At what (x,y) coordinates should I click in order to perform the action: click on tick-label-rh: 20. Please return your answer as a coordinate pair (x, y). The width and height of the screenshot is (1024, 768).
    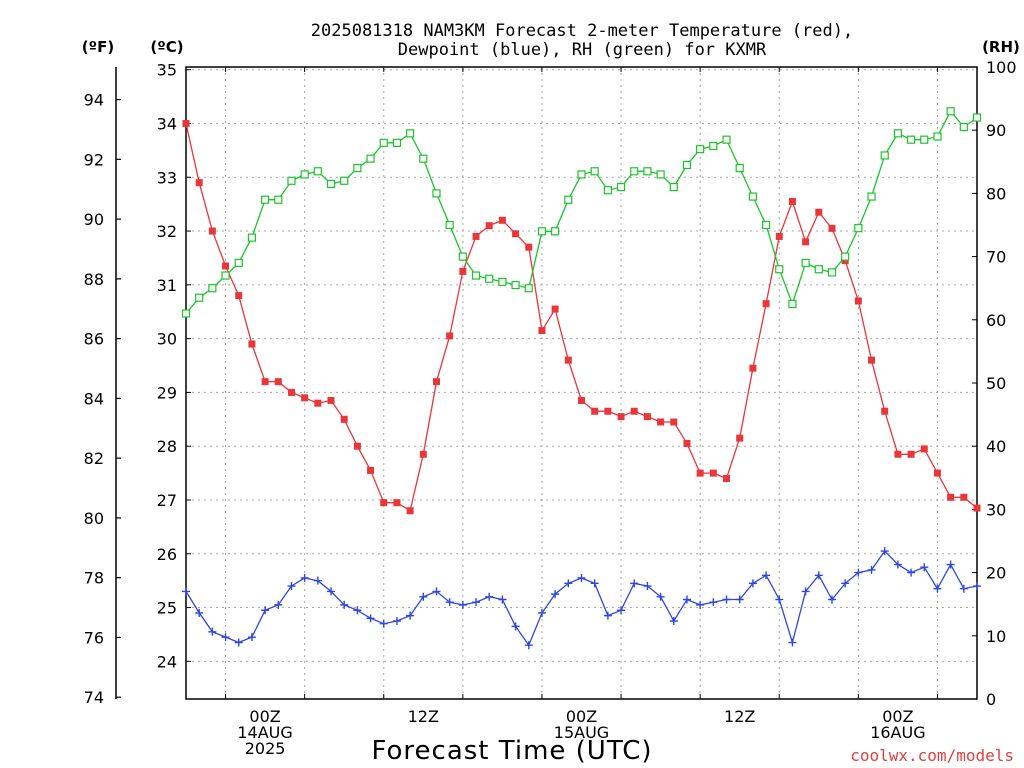
    Looking at the image, I should click on (996, 573).